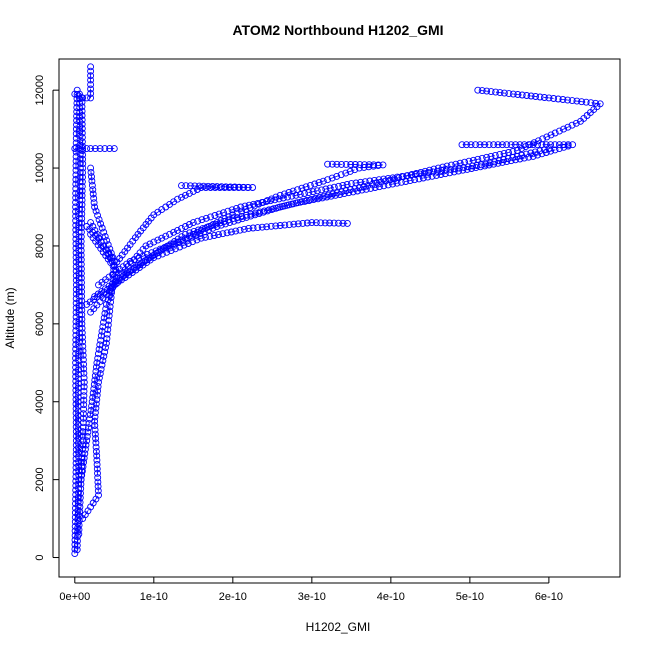  Describe the element at coordinates (40, 246) in the screenshot. I see `y-tick-label: 8000` at that location.